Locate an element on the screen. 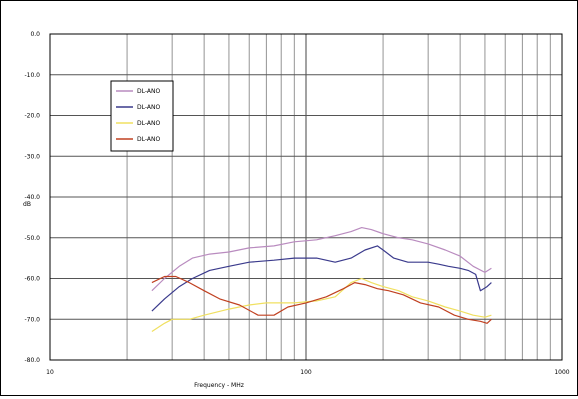 The width and height of the screenshot is (578, 399). legend-box is located at coordinates (142, 116).